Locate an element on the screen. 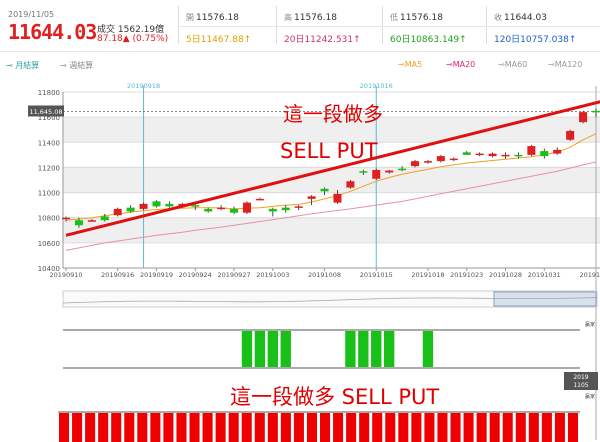 The width and height of the screenshot is (600, 442). x-tick-label: 20190910 is located at coordinates (65, 275).